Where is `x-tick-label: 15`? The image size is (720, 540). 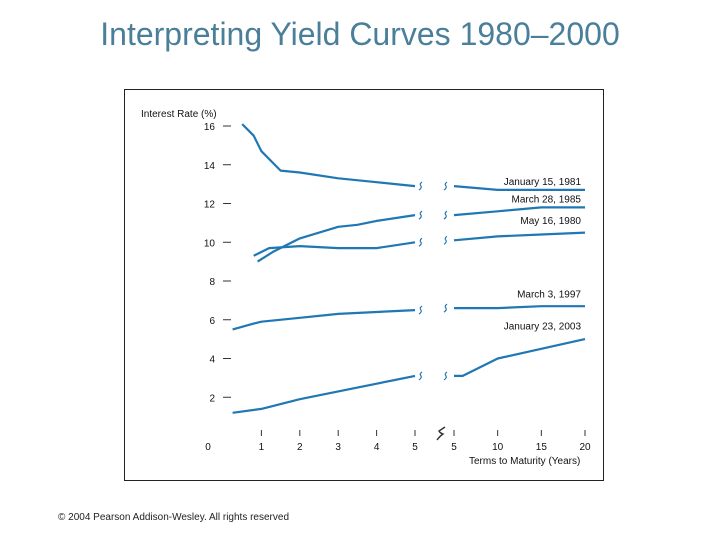 x-tick-label: 15 is located at coordinates (542, 447).